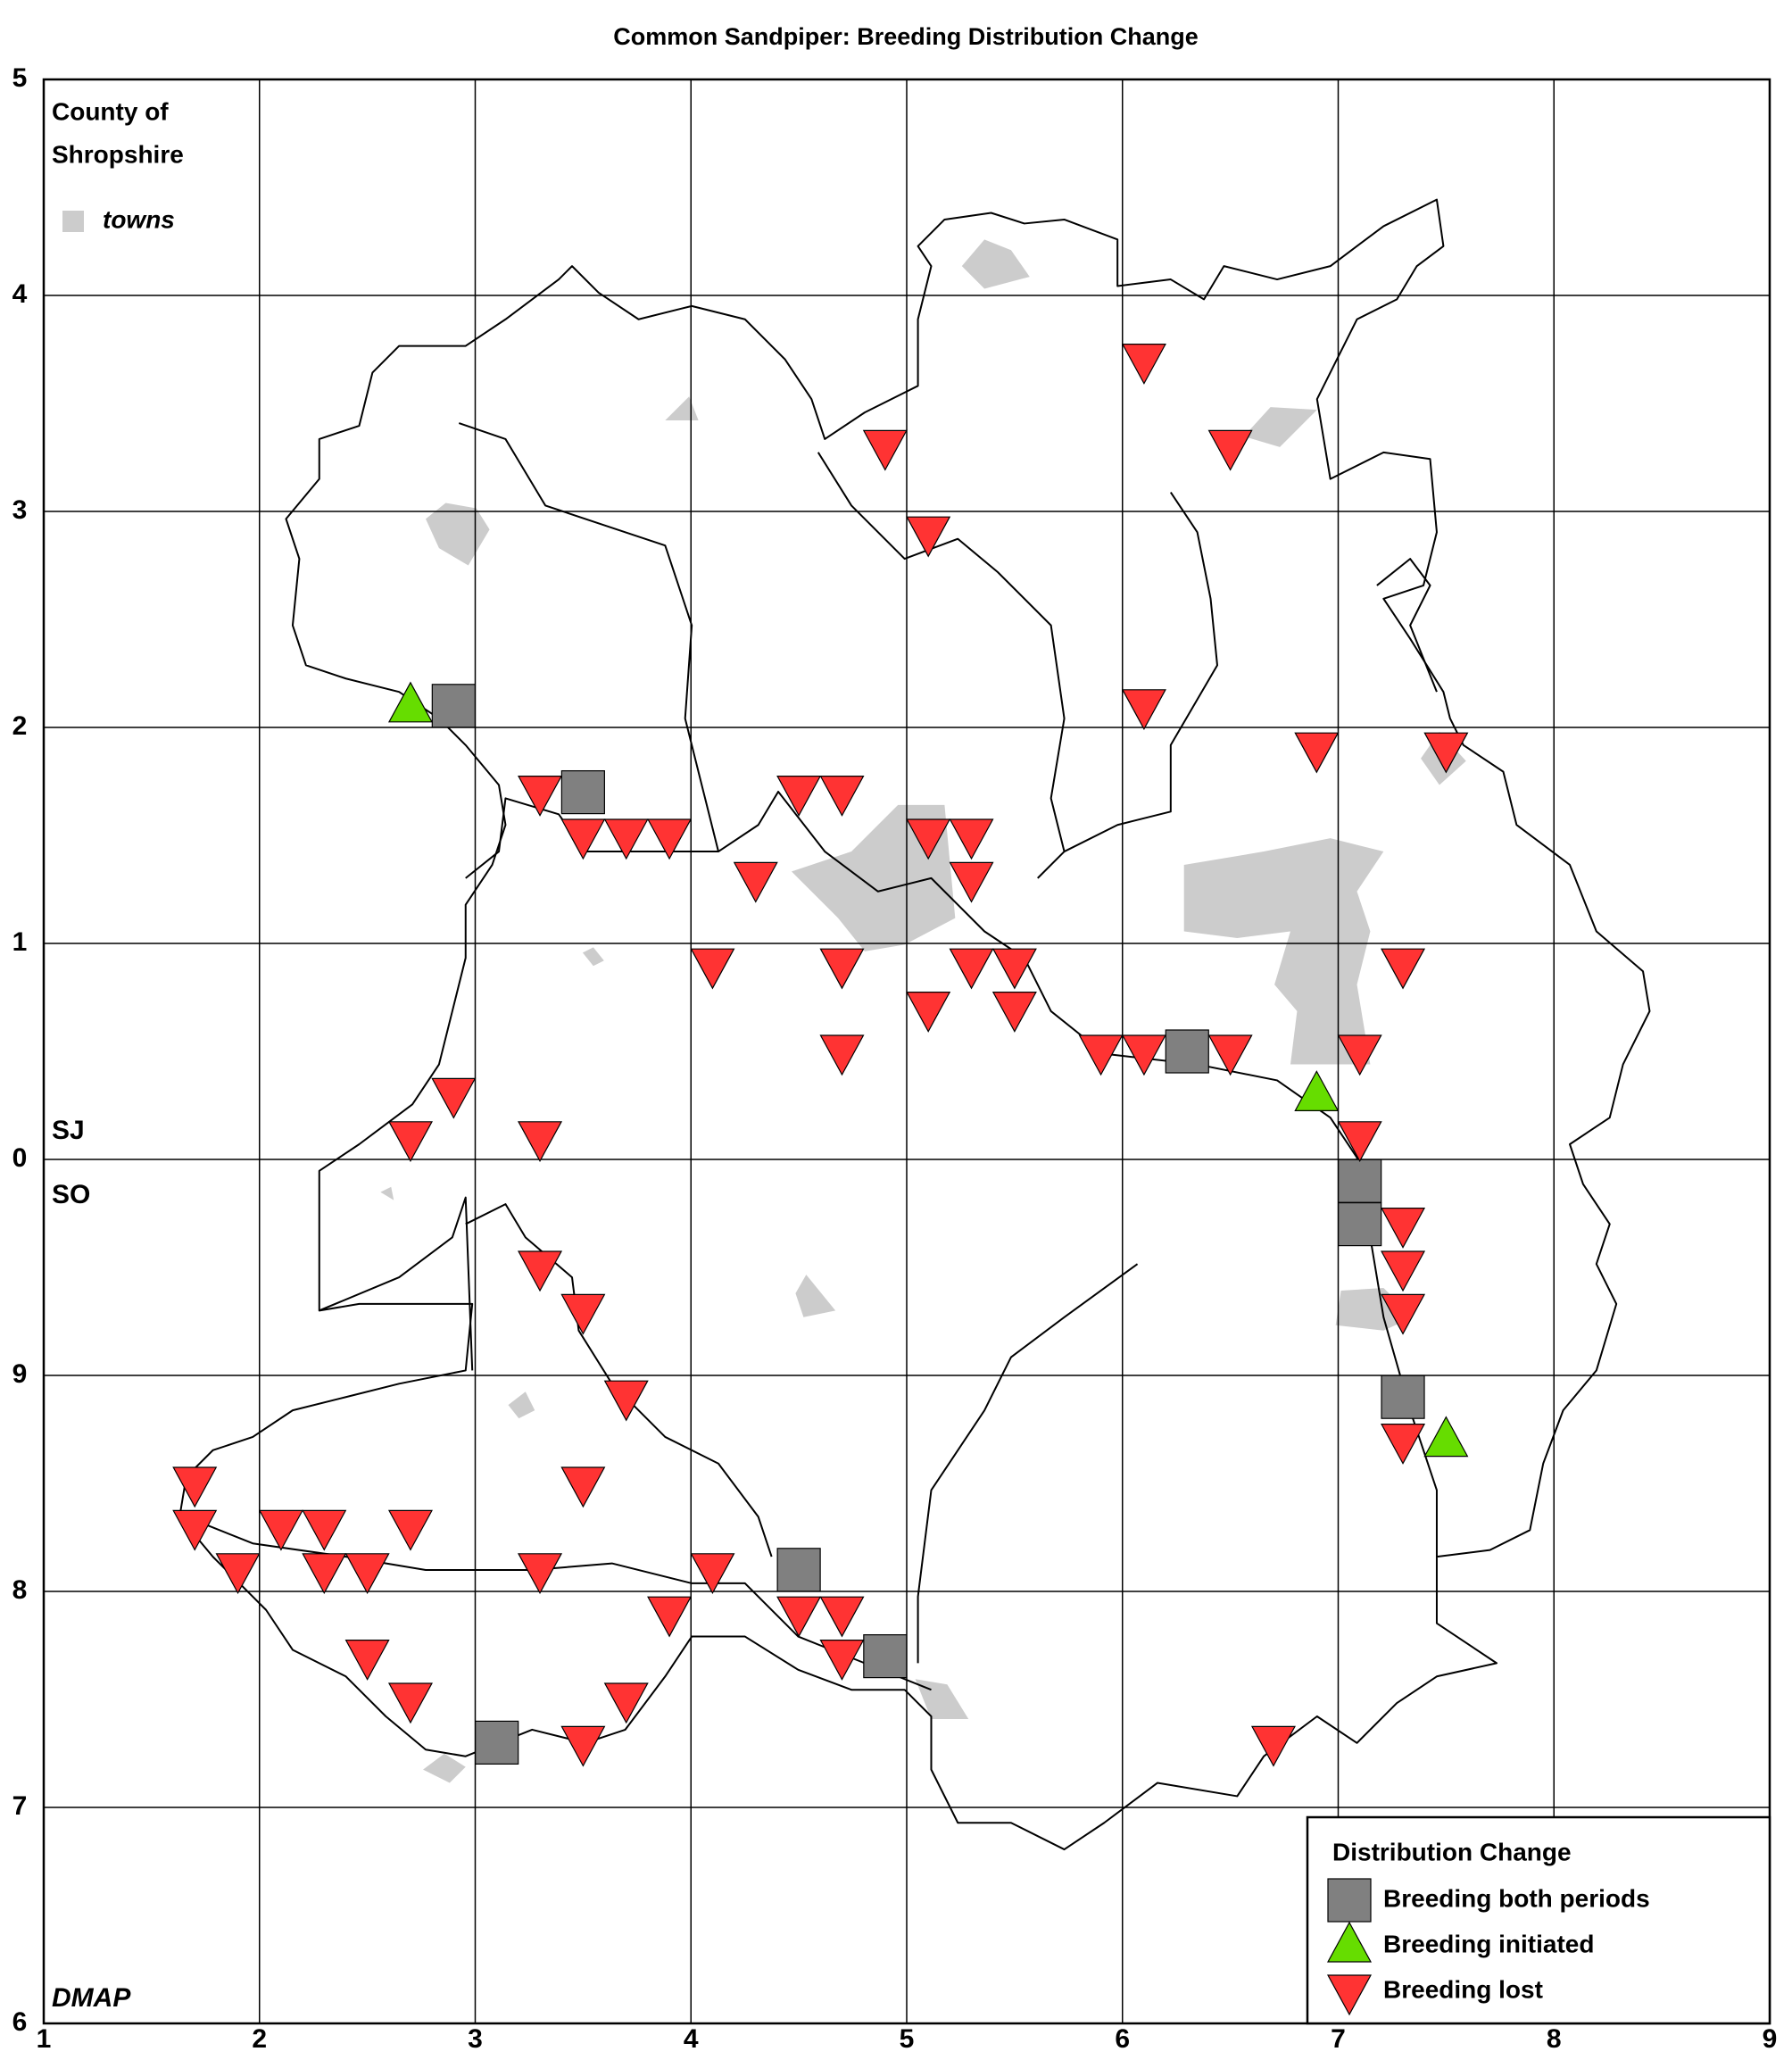  What do you see at coordinates (20, 510) in the screenshot?
I see `y-tick-label: 3` at bounding box center [20, 510].